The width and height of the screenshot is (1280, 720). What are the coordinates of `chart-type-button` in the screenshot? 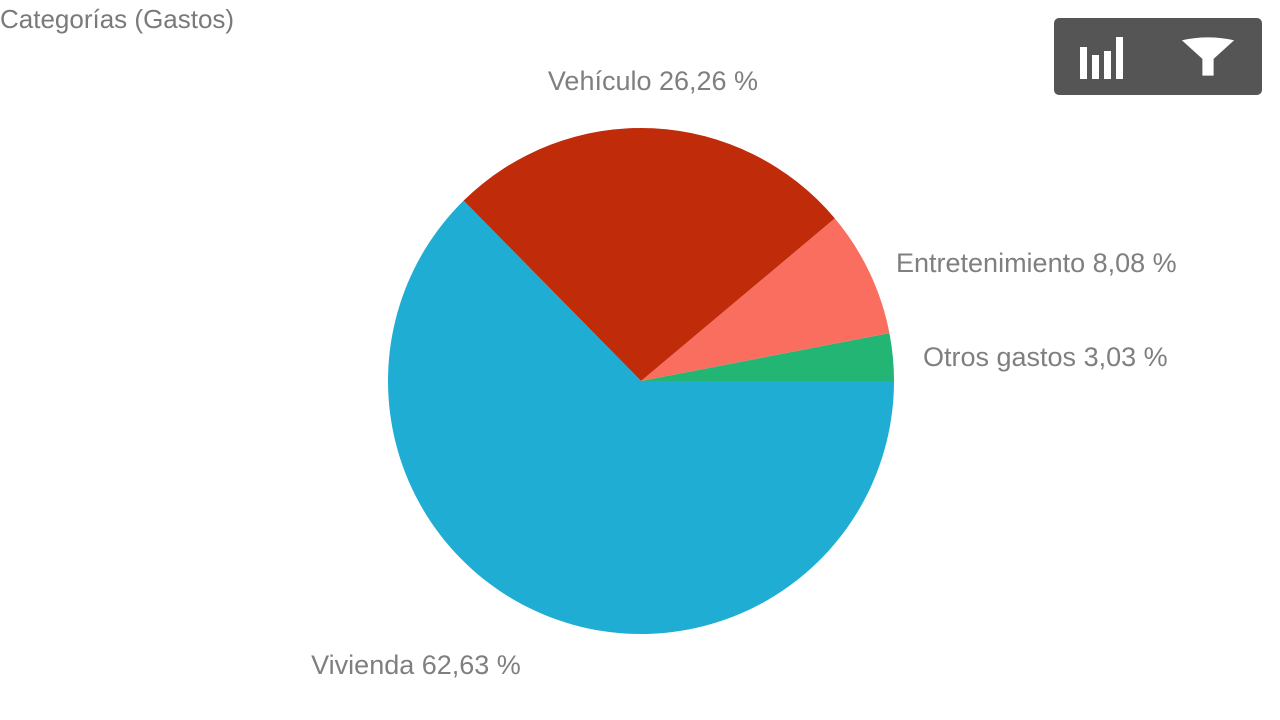 It's located at (1104, 57).